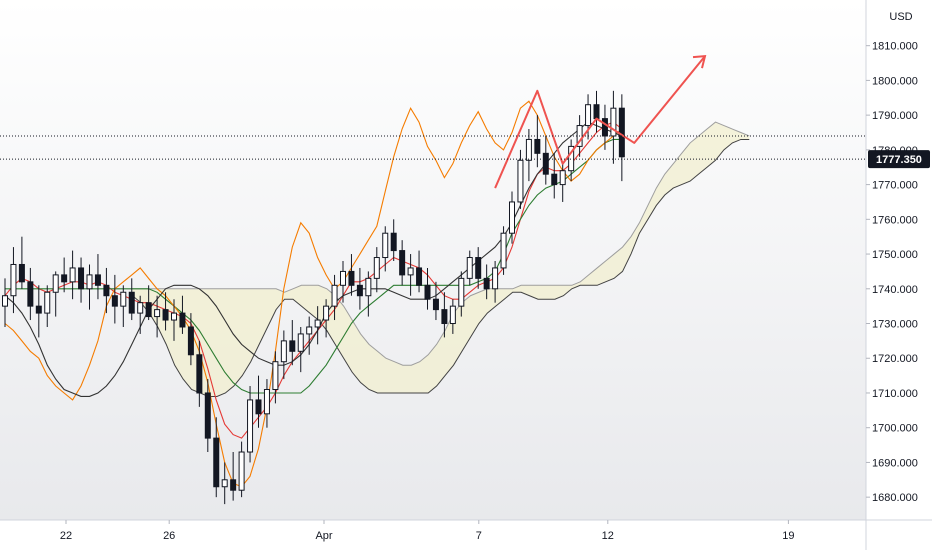  I want to click on current-price-badge: 1777.350, so click(899, 159).